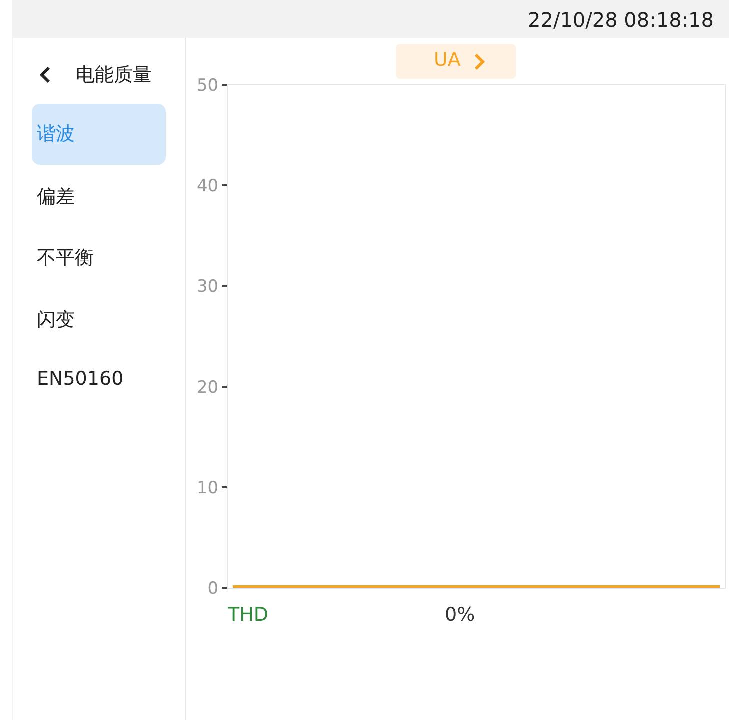 This screenshot has width=729, height=720. What do you see at coordinates (207, 186) in the screenshot?
I see `y-tick-label: 40` at bounding box center [207, 186].